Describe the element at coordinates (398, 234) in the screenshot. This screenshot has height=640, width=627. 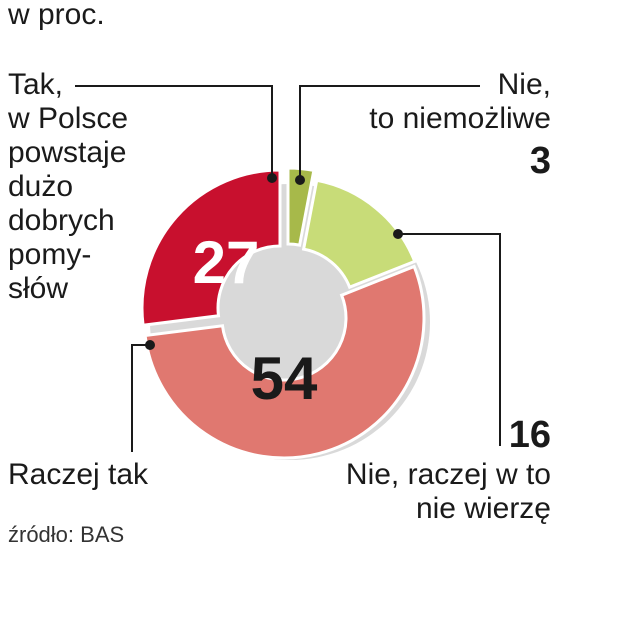
I see `leader-dot-nie-raczej` at that location.